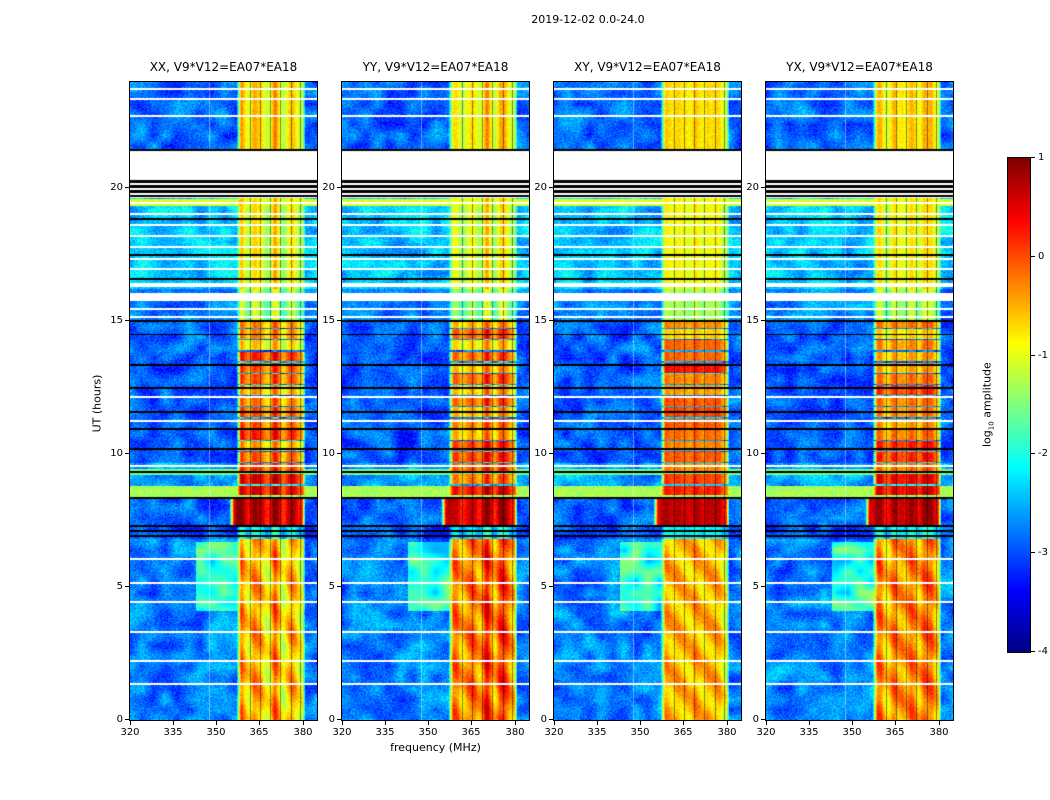 This screenshot has height=800, width=1050. I want to click on colorbar-label-pre: log, so click(987, 438).